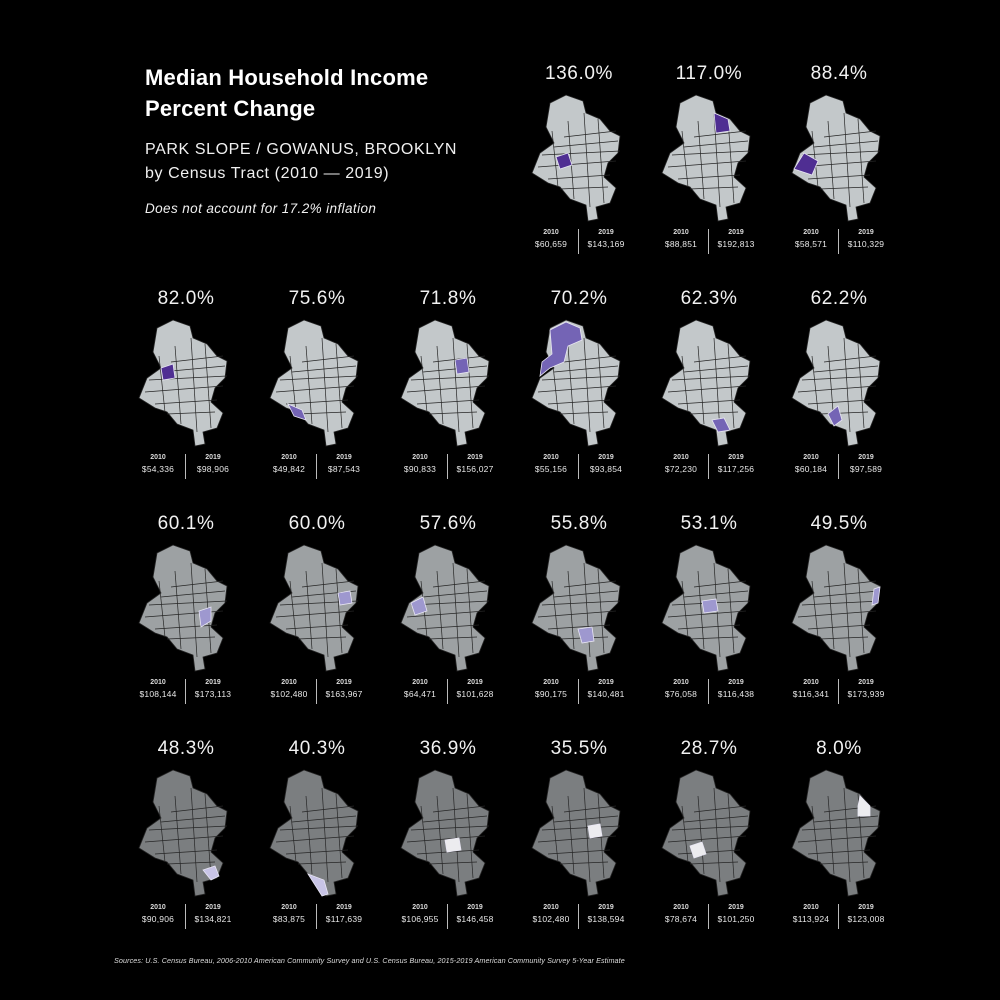 The height and width of the screenshot is (1000, 1000). Describe the element at coordinates (448, 386) in the screenshot. I see `tract-panel: 71.8% 2010 $90,833 2019 $156,027` at that location.